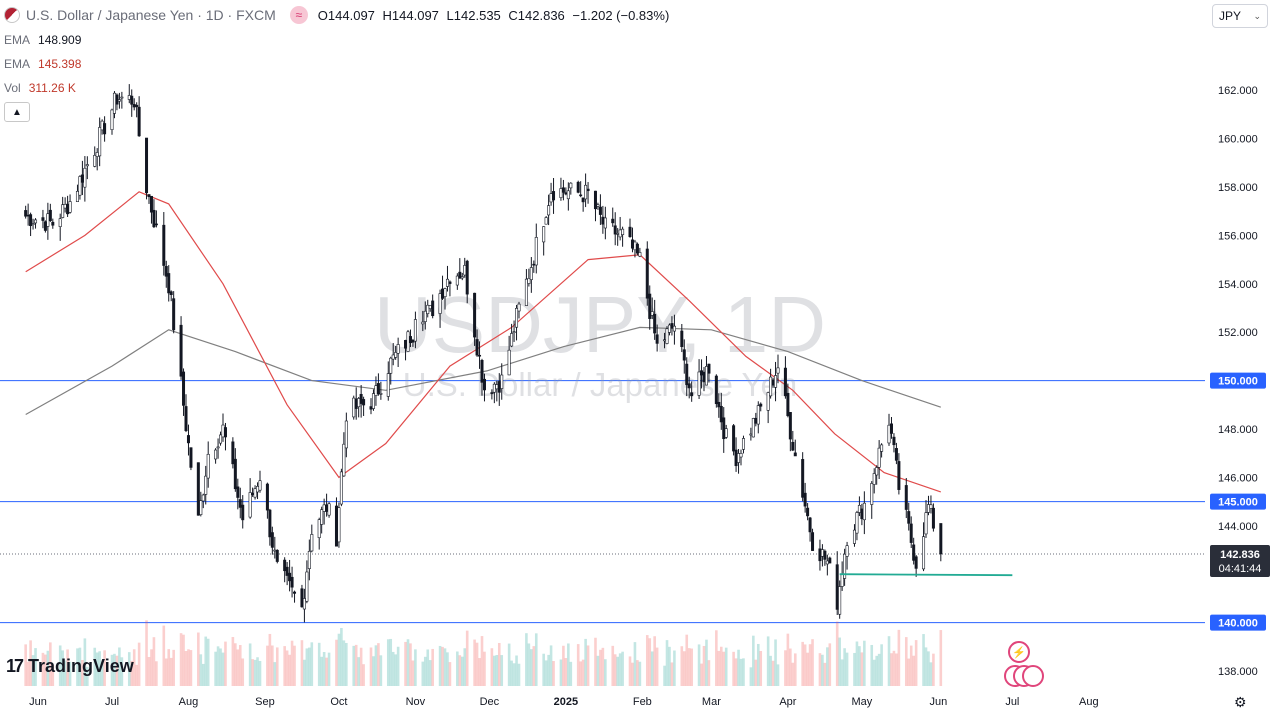  Describe the element at coordinates (151, 15) in the screenshot. I see `symbol-title: U.S. Dollar / Japanese Yen · 1D · FXCM` at that location.